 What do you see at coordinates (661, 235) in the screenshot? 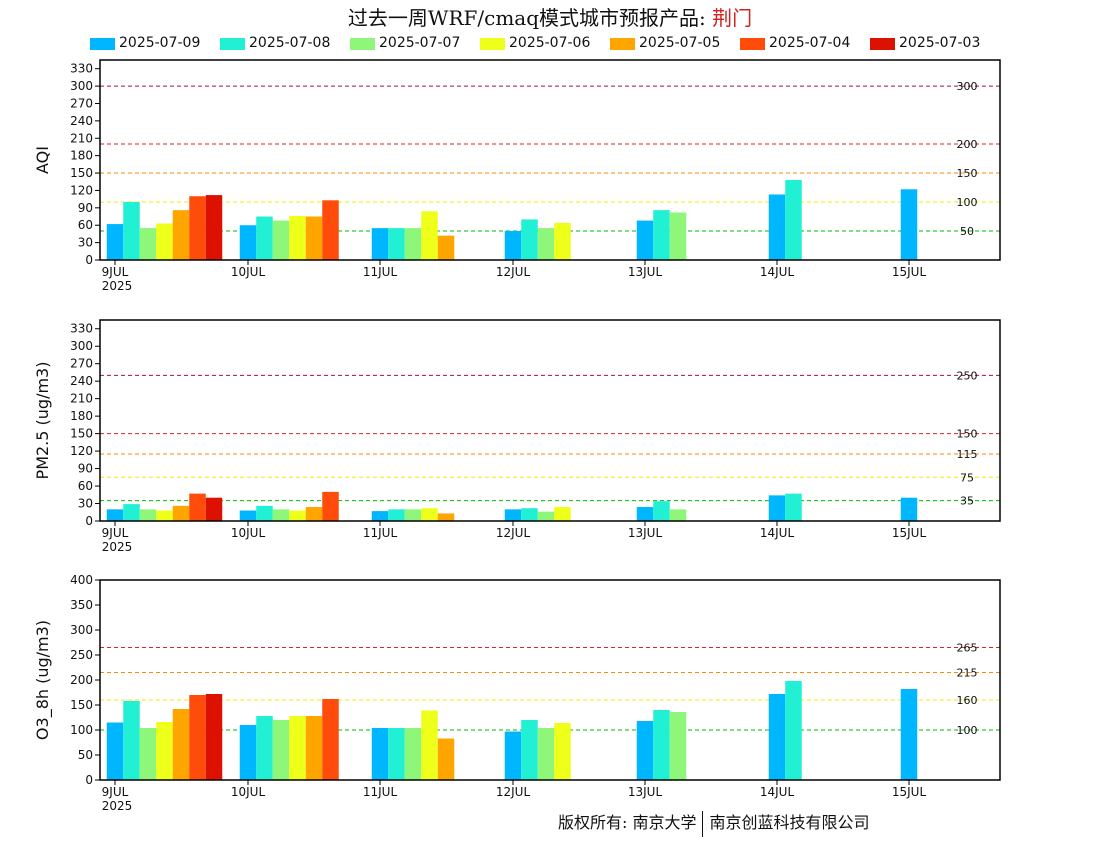
I see `bar-2025-07-08-13JUL` at bounding box center [661, 235].